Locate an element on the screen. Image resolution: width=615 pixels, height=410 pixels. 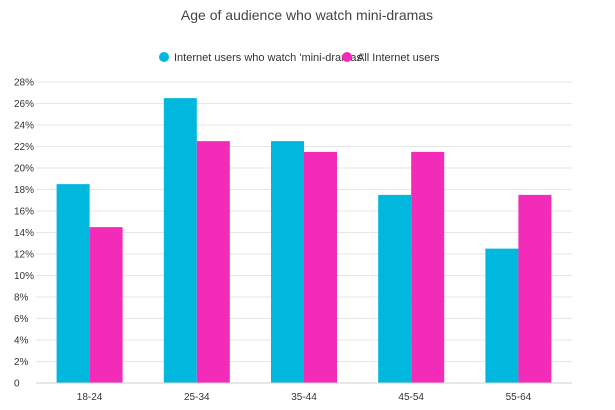
chart-title: Age of audience who watch mini-dramas is located at coordinates (307, 15).